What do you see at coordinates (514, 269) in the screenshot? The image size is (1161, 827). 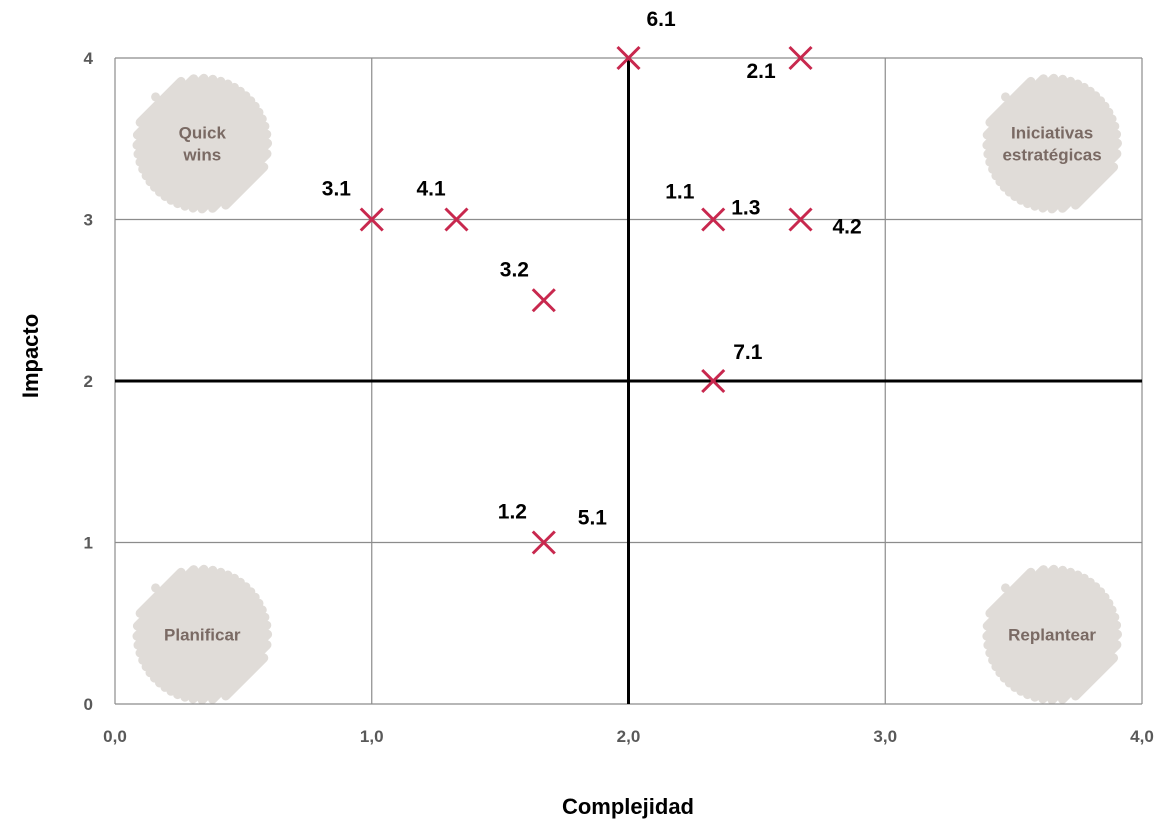 I see `point-label: 3.2` at bounding box center [514, 269].